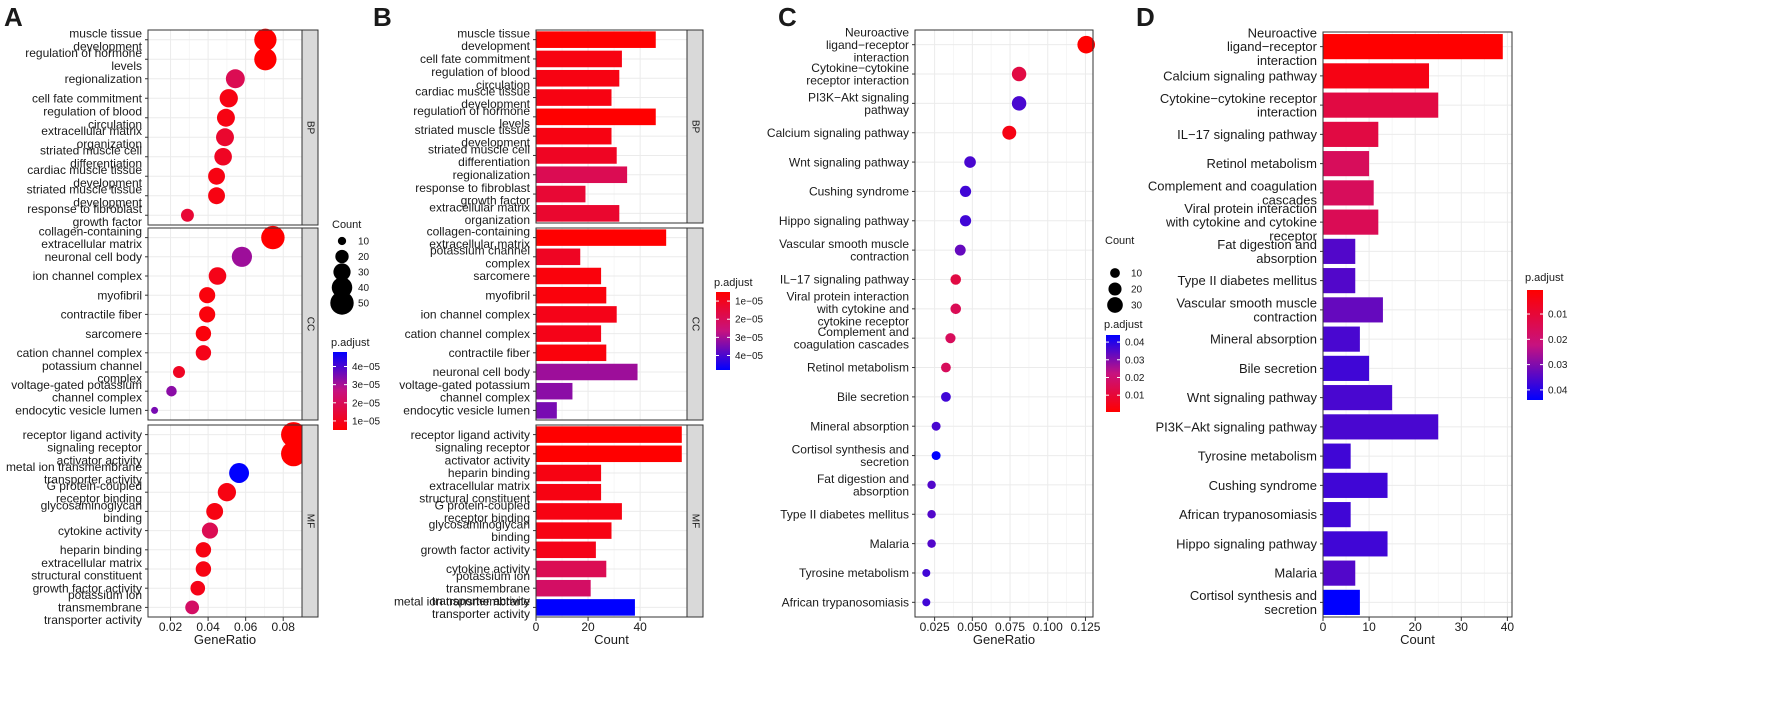 This screenshot has width=1772, height=728. Describe the element at coordinates (873, 397) in the screenshot. I see `panel-c-term-label-line: Bile secretion` at that location.